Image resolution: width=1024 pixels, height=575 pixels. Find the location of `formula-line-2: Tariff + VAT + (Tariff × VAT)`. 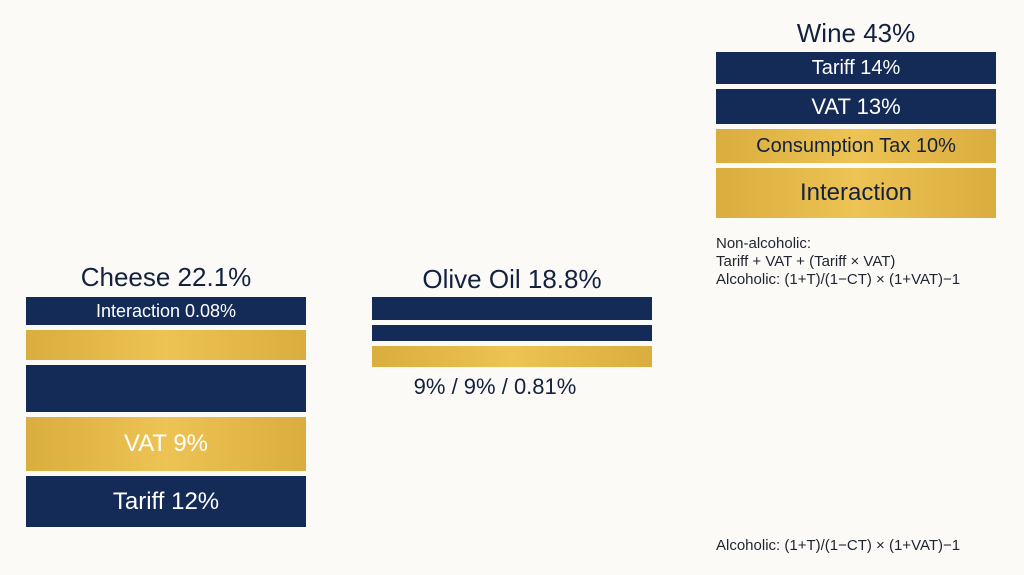

formula-line-2: Tariff + VAT + (Tariff × VAT) is located at coordinates (806, 261).